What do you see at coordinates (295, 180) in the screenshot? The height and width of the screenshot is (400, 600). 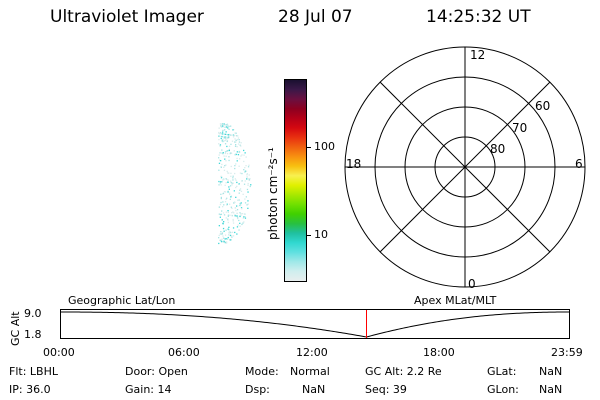 I see `colorbar` at bounding box center [295, 180].